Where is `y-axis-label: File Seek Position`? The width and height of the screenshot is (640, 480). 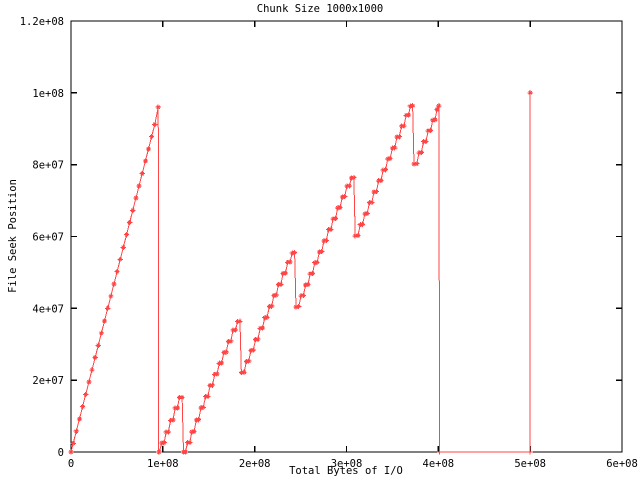
y-axis-label: File Seek Position is located at coordinates (13, 236).